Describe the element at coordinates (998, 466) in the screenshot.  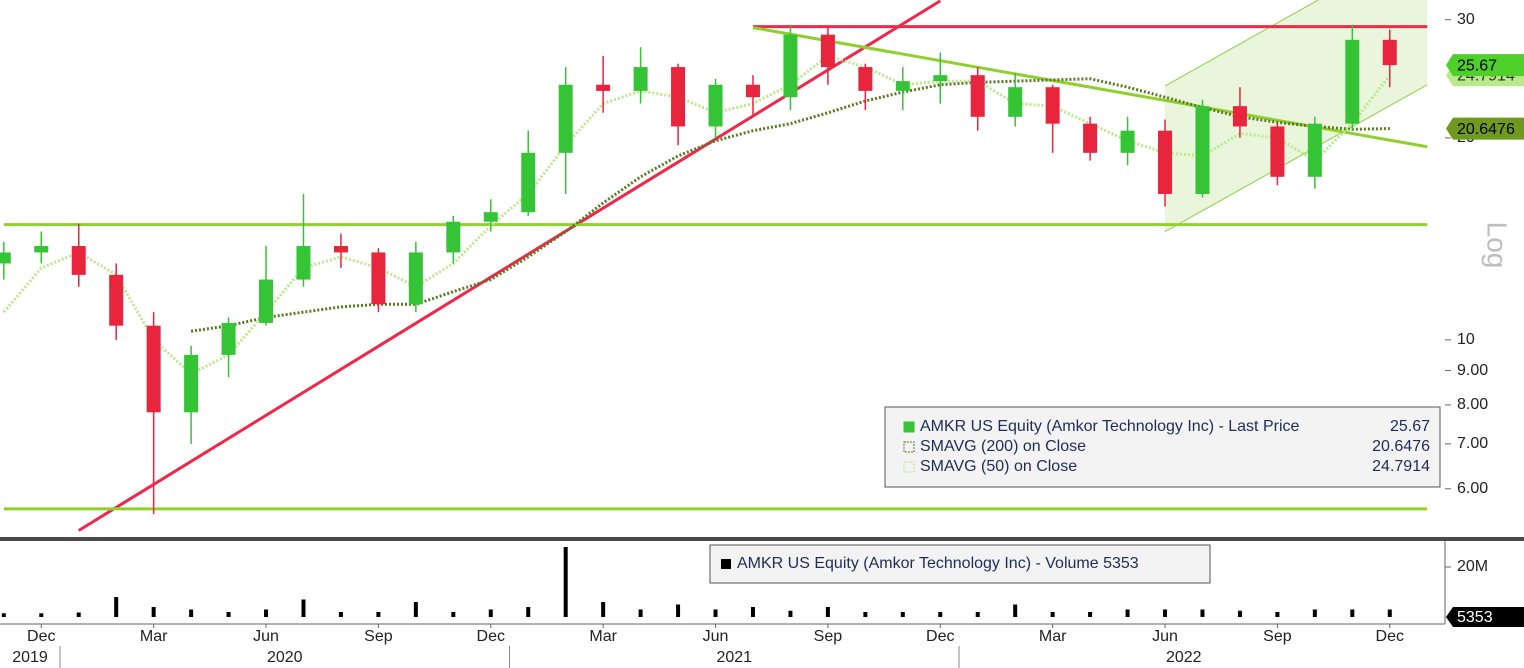
I see `legend-label: SMAVG (50) on Close` at that location.